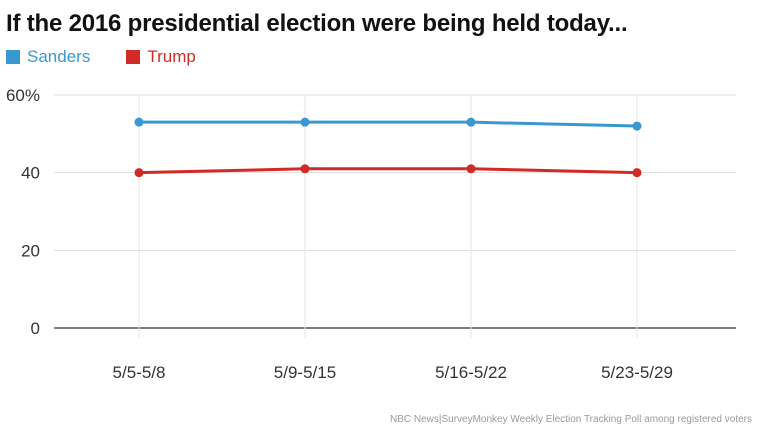 This screenshot has width=760, height=428. What do you see at coordinates (637, 372) in the screenshot?
I see `x-tick-label: 5/23-5/29` at bounding box center [637, 372].